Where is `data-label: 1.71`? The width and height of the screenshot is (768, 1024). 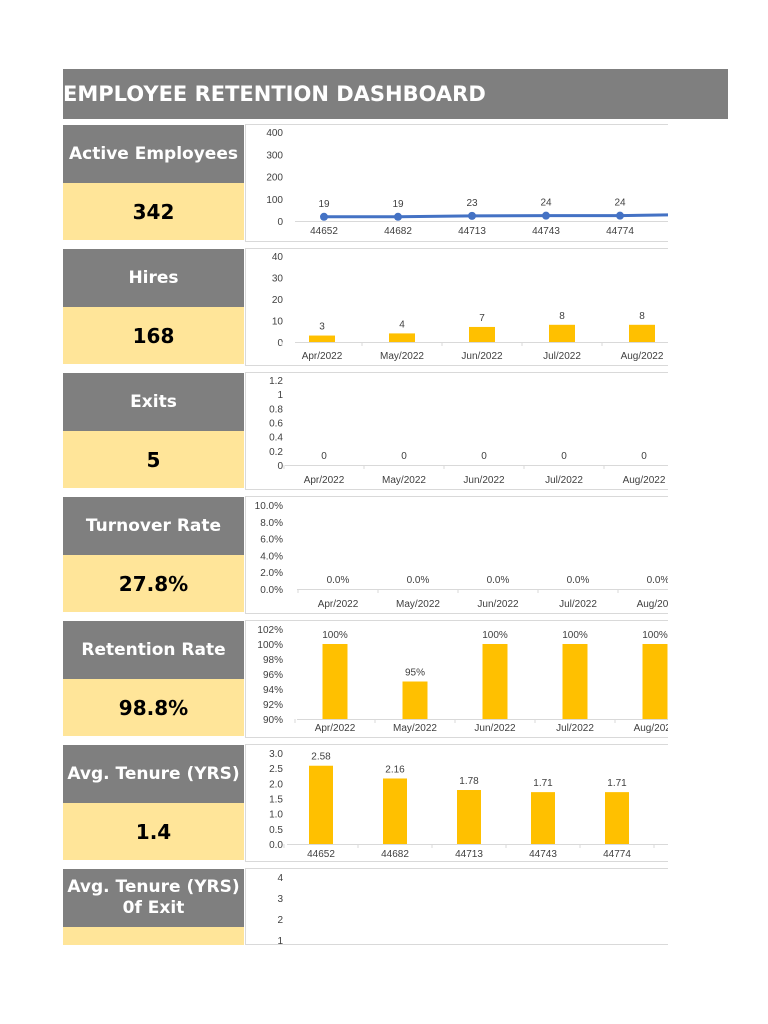
data-label: 1.71 is located at coordinates (543, 783).